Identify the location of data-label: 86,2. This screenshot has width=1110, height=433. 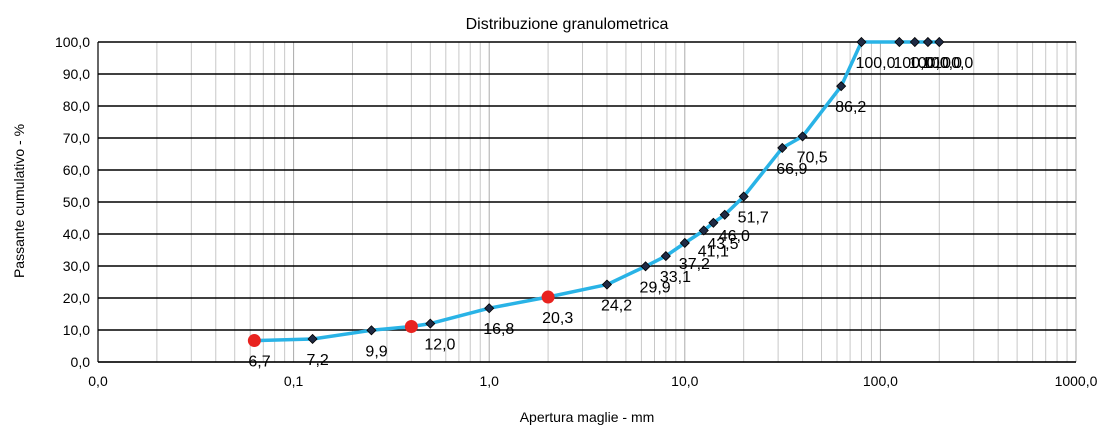
(850, 107).